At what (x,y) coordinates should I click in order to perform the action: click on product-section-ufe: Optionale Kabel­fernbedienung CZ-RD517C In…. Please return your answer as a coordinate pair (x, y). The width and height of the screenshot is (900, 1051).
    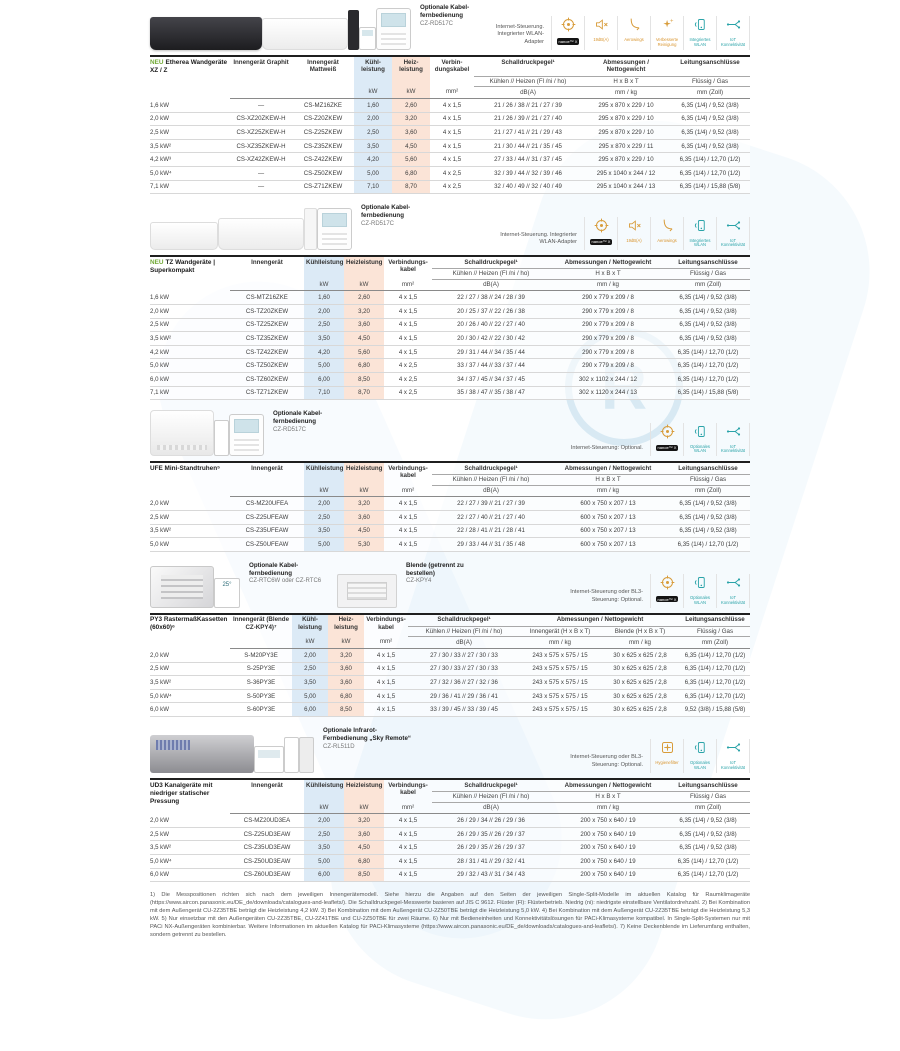
    Looking at the image, I should click on (450, 481).